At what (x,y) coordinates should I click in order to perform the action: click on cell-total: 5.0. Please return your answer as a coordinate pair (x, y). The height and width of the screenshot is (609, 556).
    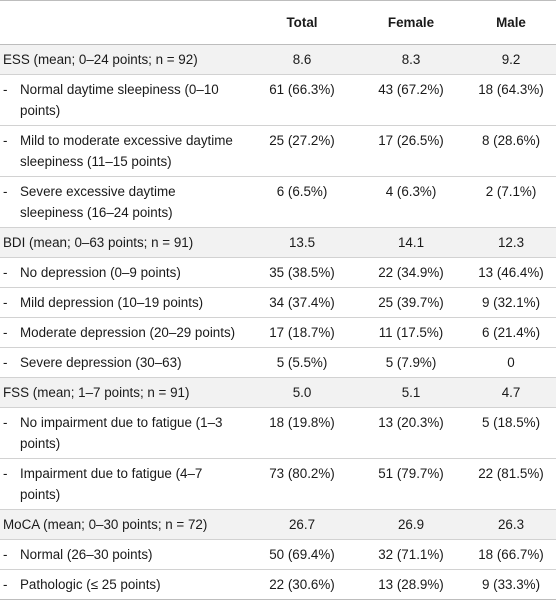
    Looking at the image, I should click on (302, 392).